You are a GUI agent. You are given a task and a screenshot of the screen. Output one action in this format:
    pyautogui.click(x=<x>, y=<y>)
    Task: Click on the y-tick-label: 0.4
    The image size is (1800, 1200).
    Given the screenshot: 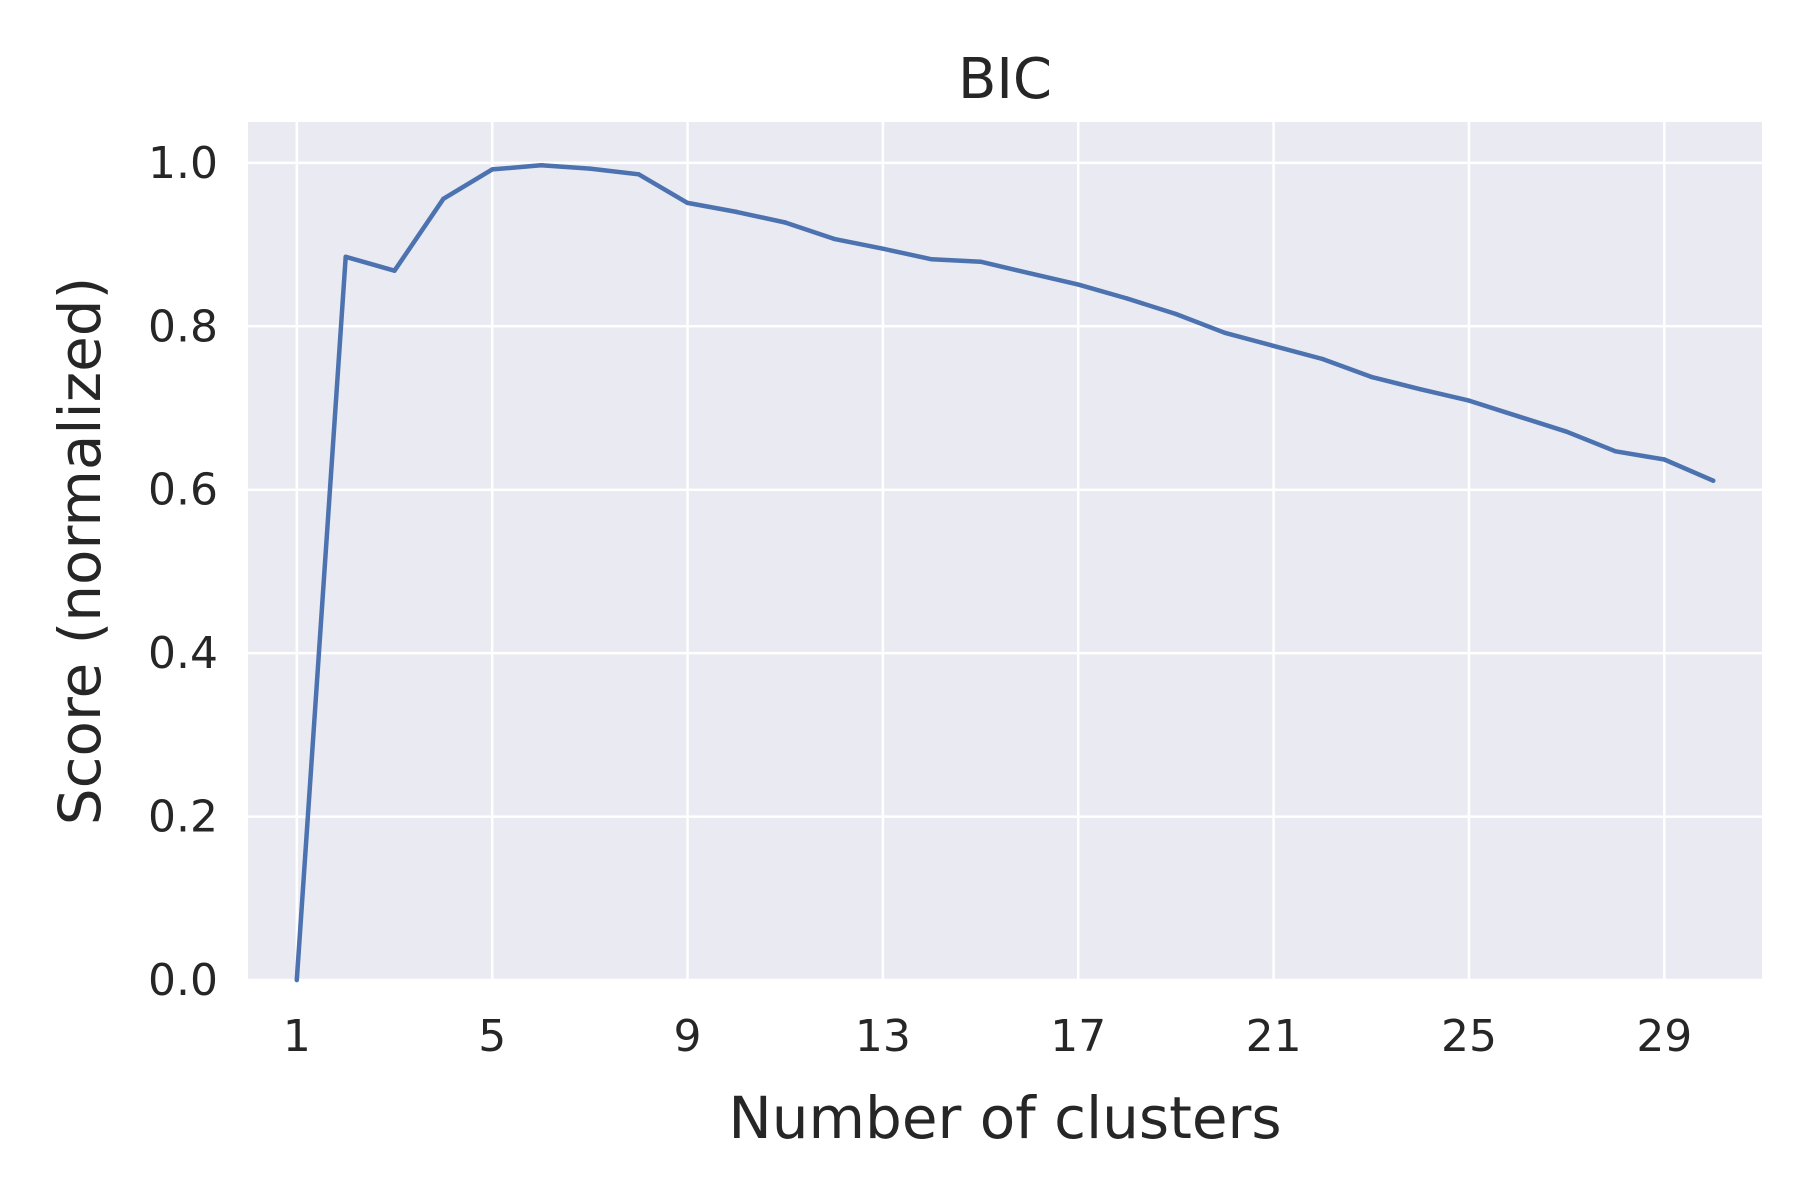 What is the action you would take?
    pyautogui.click(x=183, y=653)
    